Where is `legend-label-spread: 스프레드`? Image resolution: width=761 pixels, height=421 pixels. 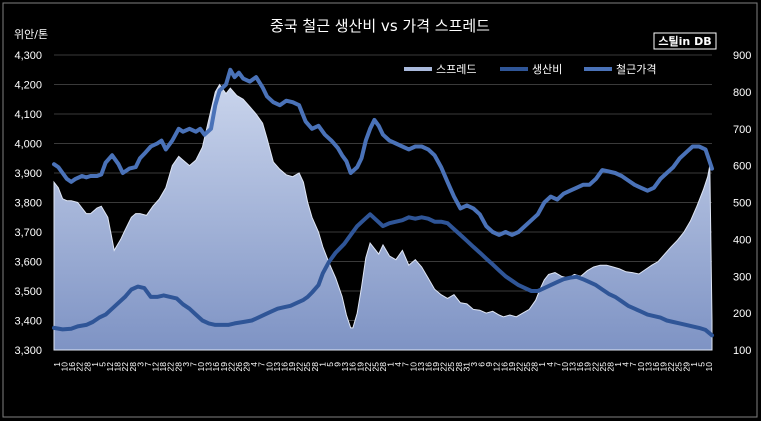
legend-label-spread: 스프레드 is located at coordinates (456, 69).